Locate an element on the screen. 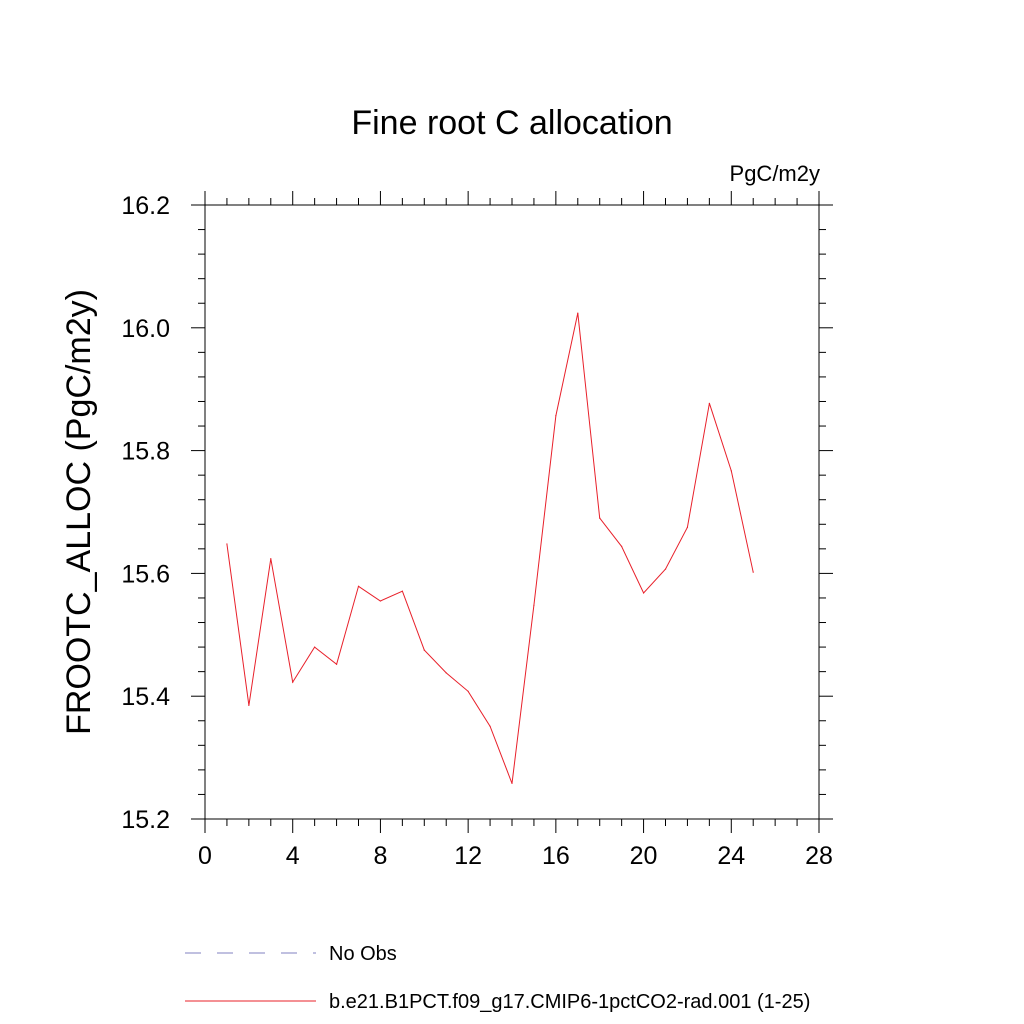 This screenshot has height=1024, width=1024. x-tick-label: 20 is located at coordinates (644, 856).